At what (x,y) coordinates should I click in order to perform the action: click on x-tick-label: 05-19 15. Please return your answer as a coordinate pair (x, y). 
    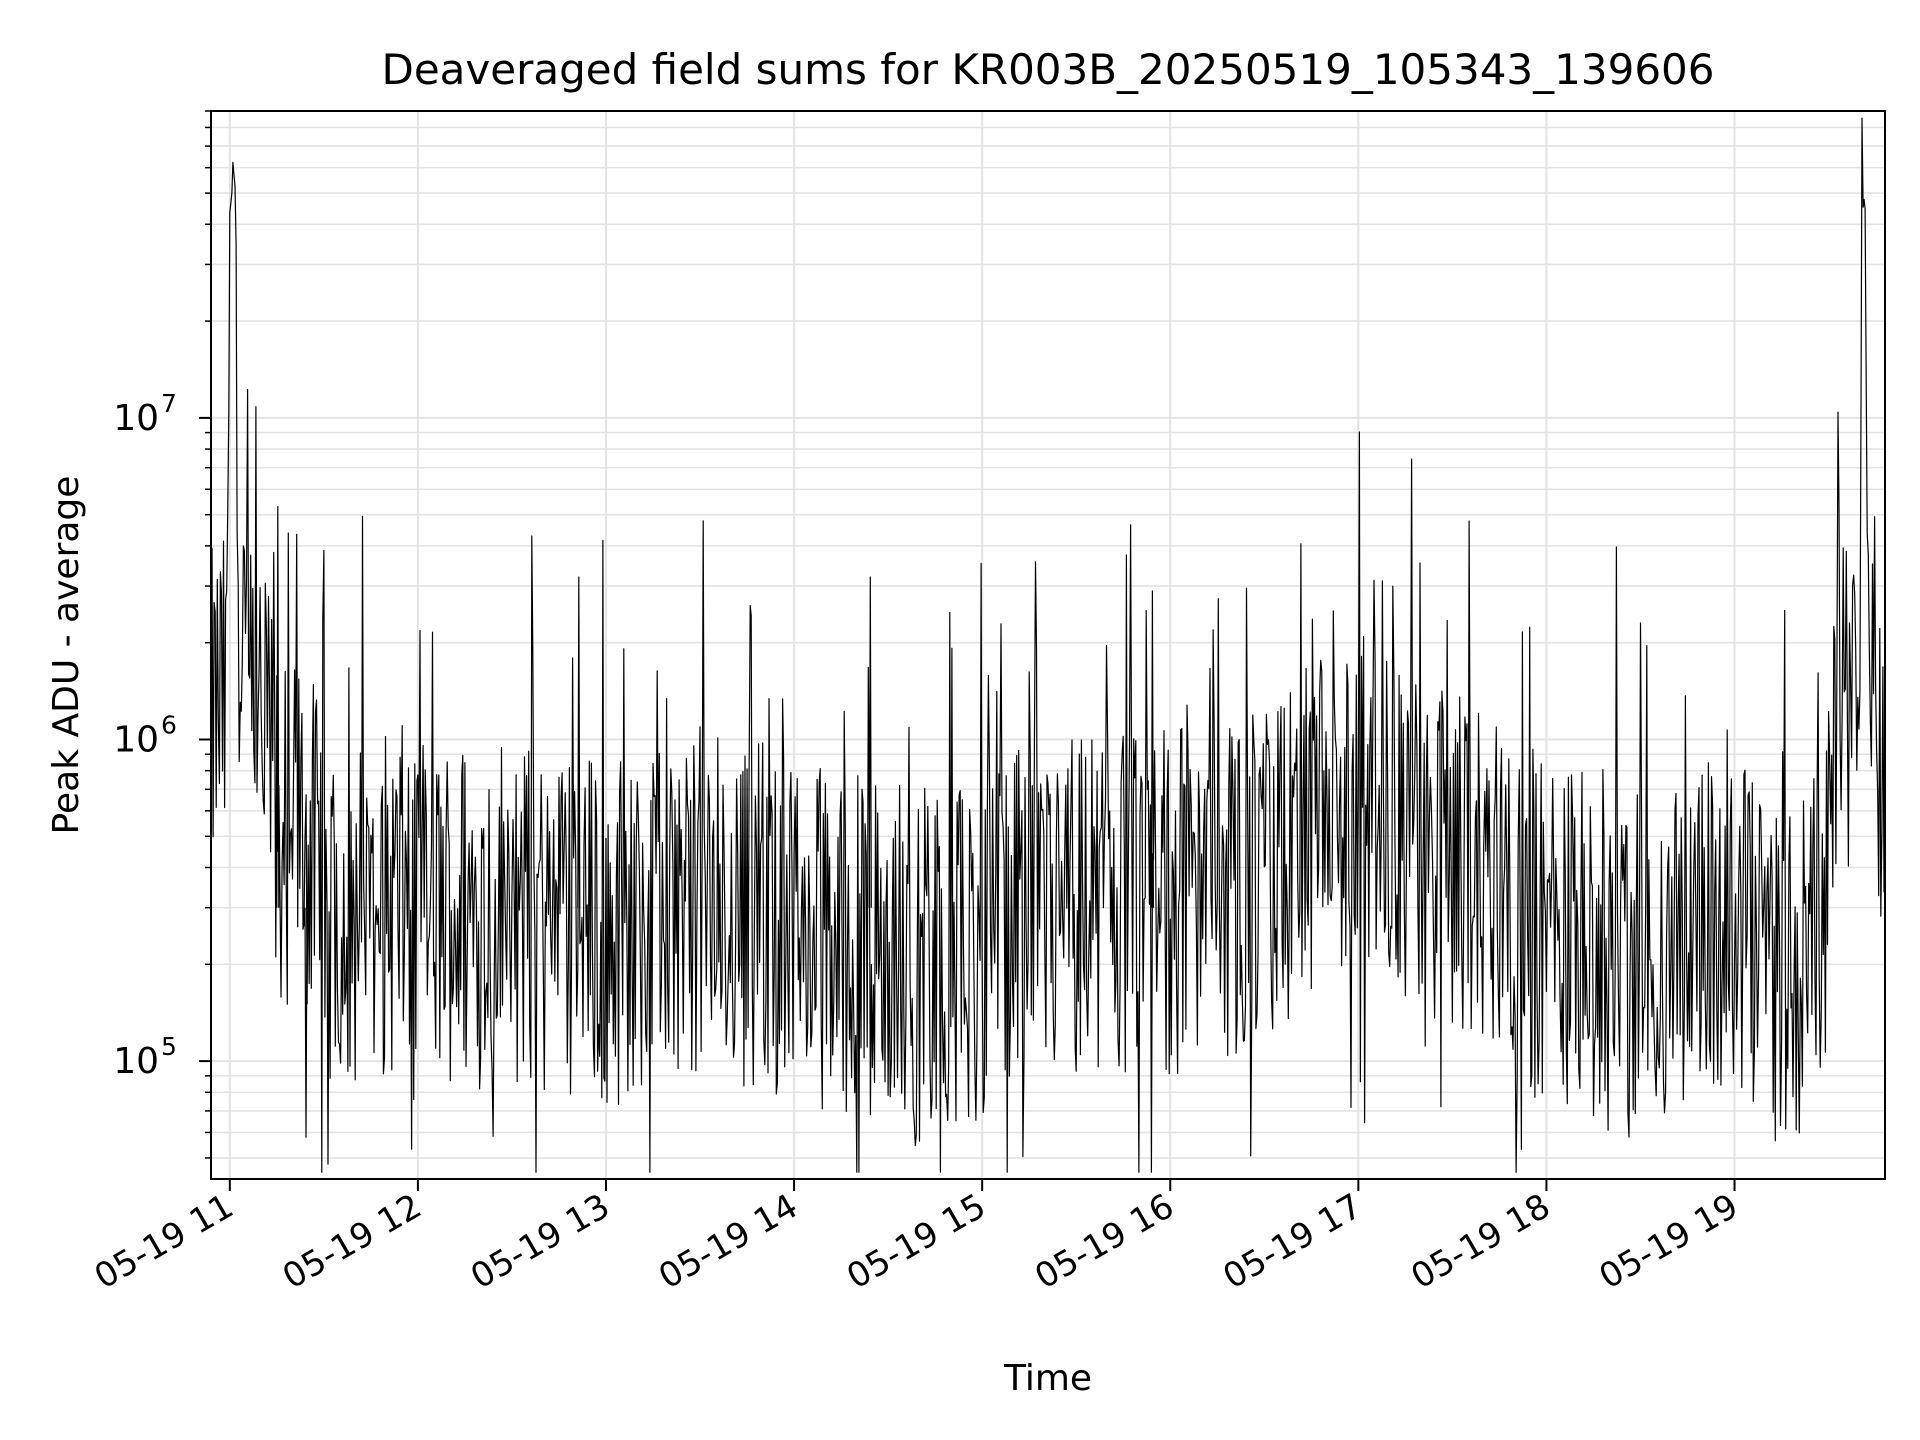
    Looking at the image, I should click on (916, 1241).